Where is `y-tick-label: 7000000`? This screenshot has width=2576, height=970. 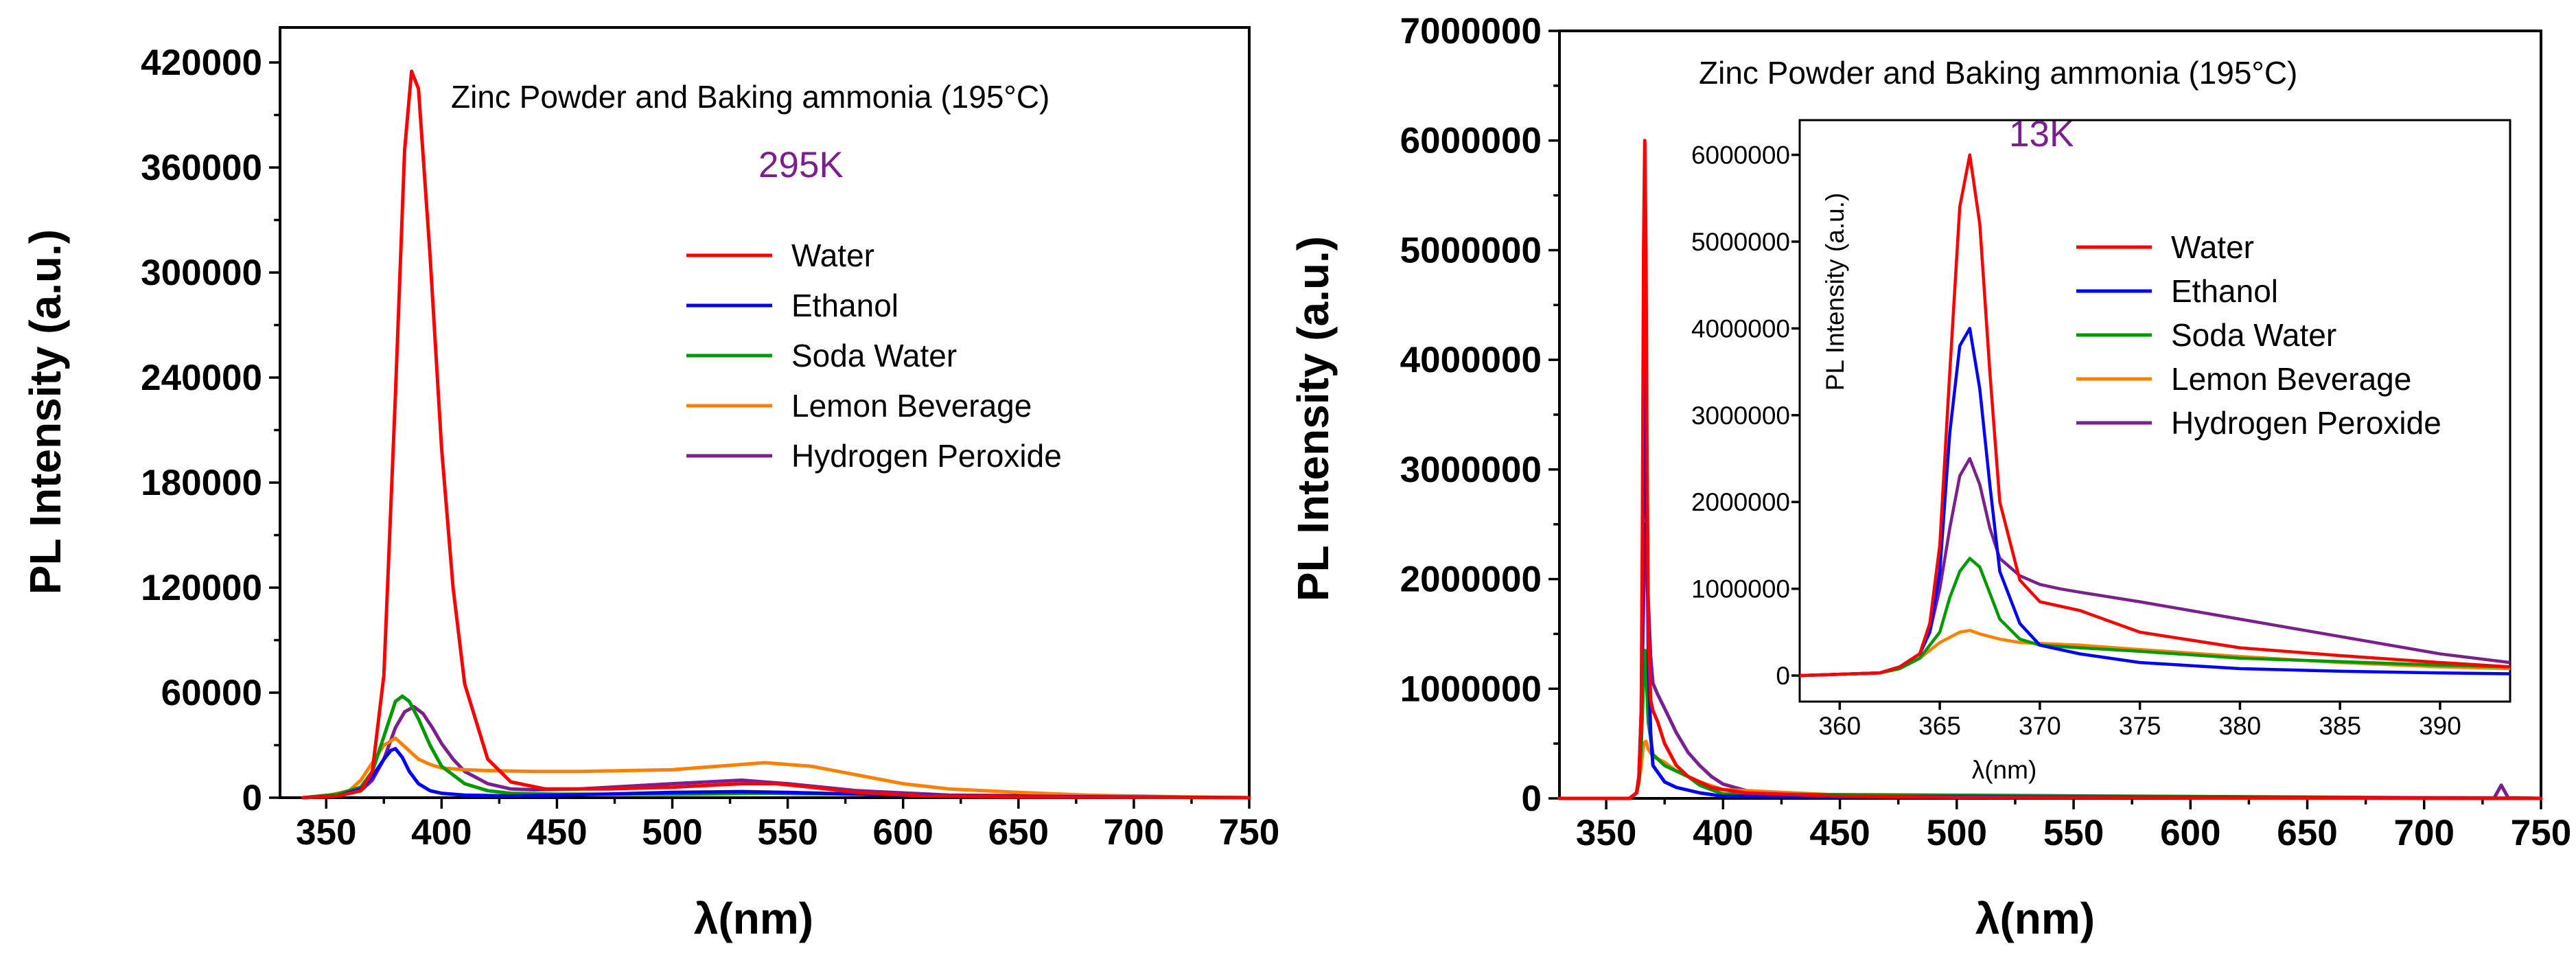 y-tick-label: 7000000 is located at coordinates (1471, 31).